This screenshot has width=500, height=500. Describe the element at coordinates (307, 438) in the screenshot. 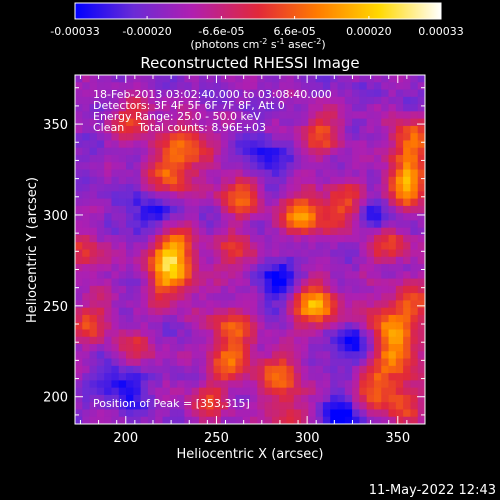

I see `x-tick-label: 300` at that location.